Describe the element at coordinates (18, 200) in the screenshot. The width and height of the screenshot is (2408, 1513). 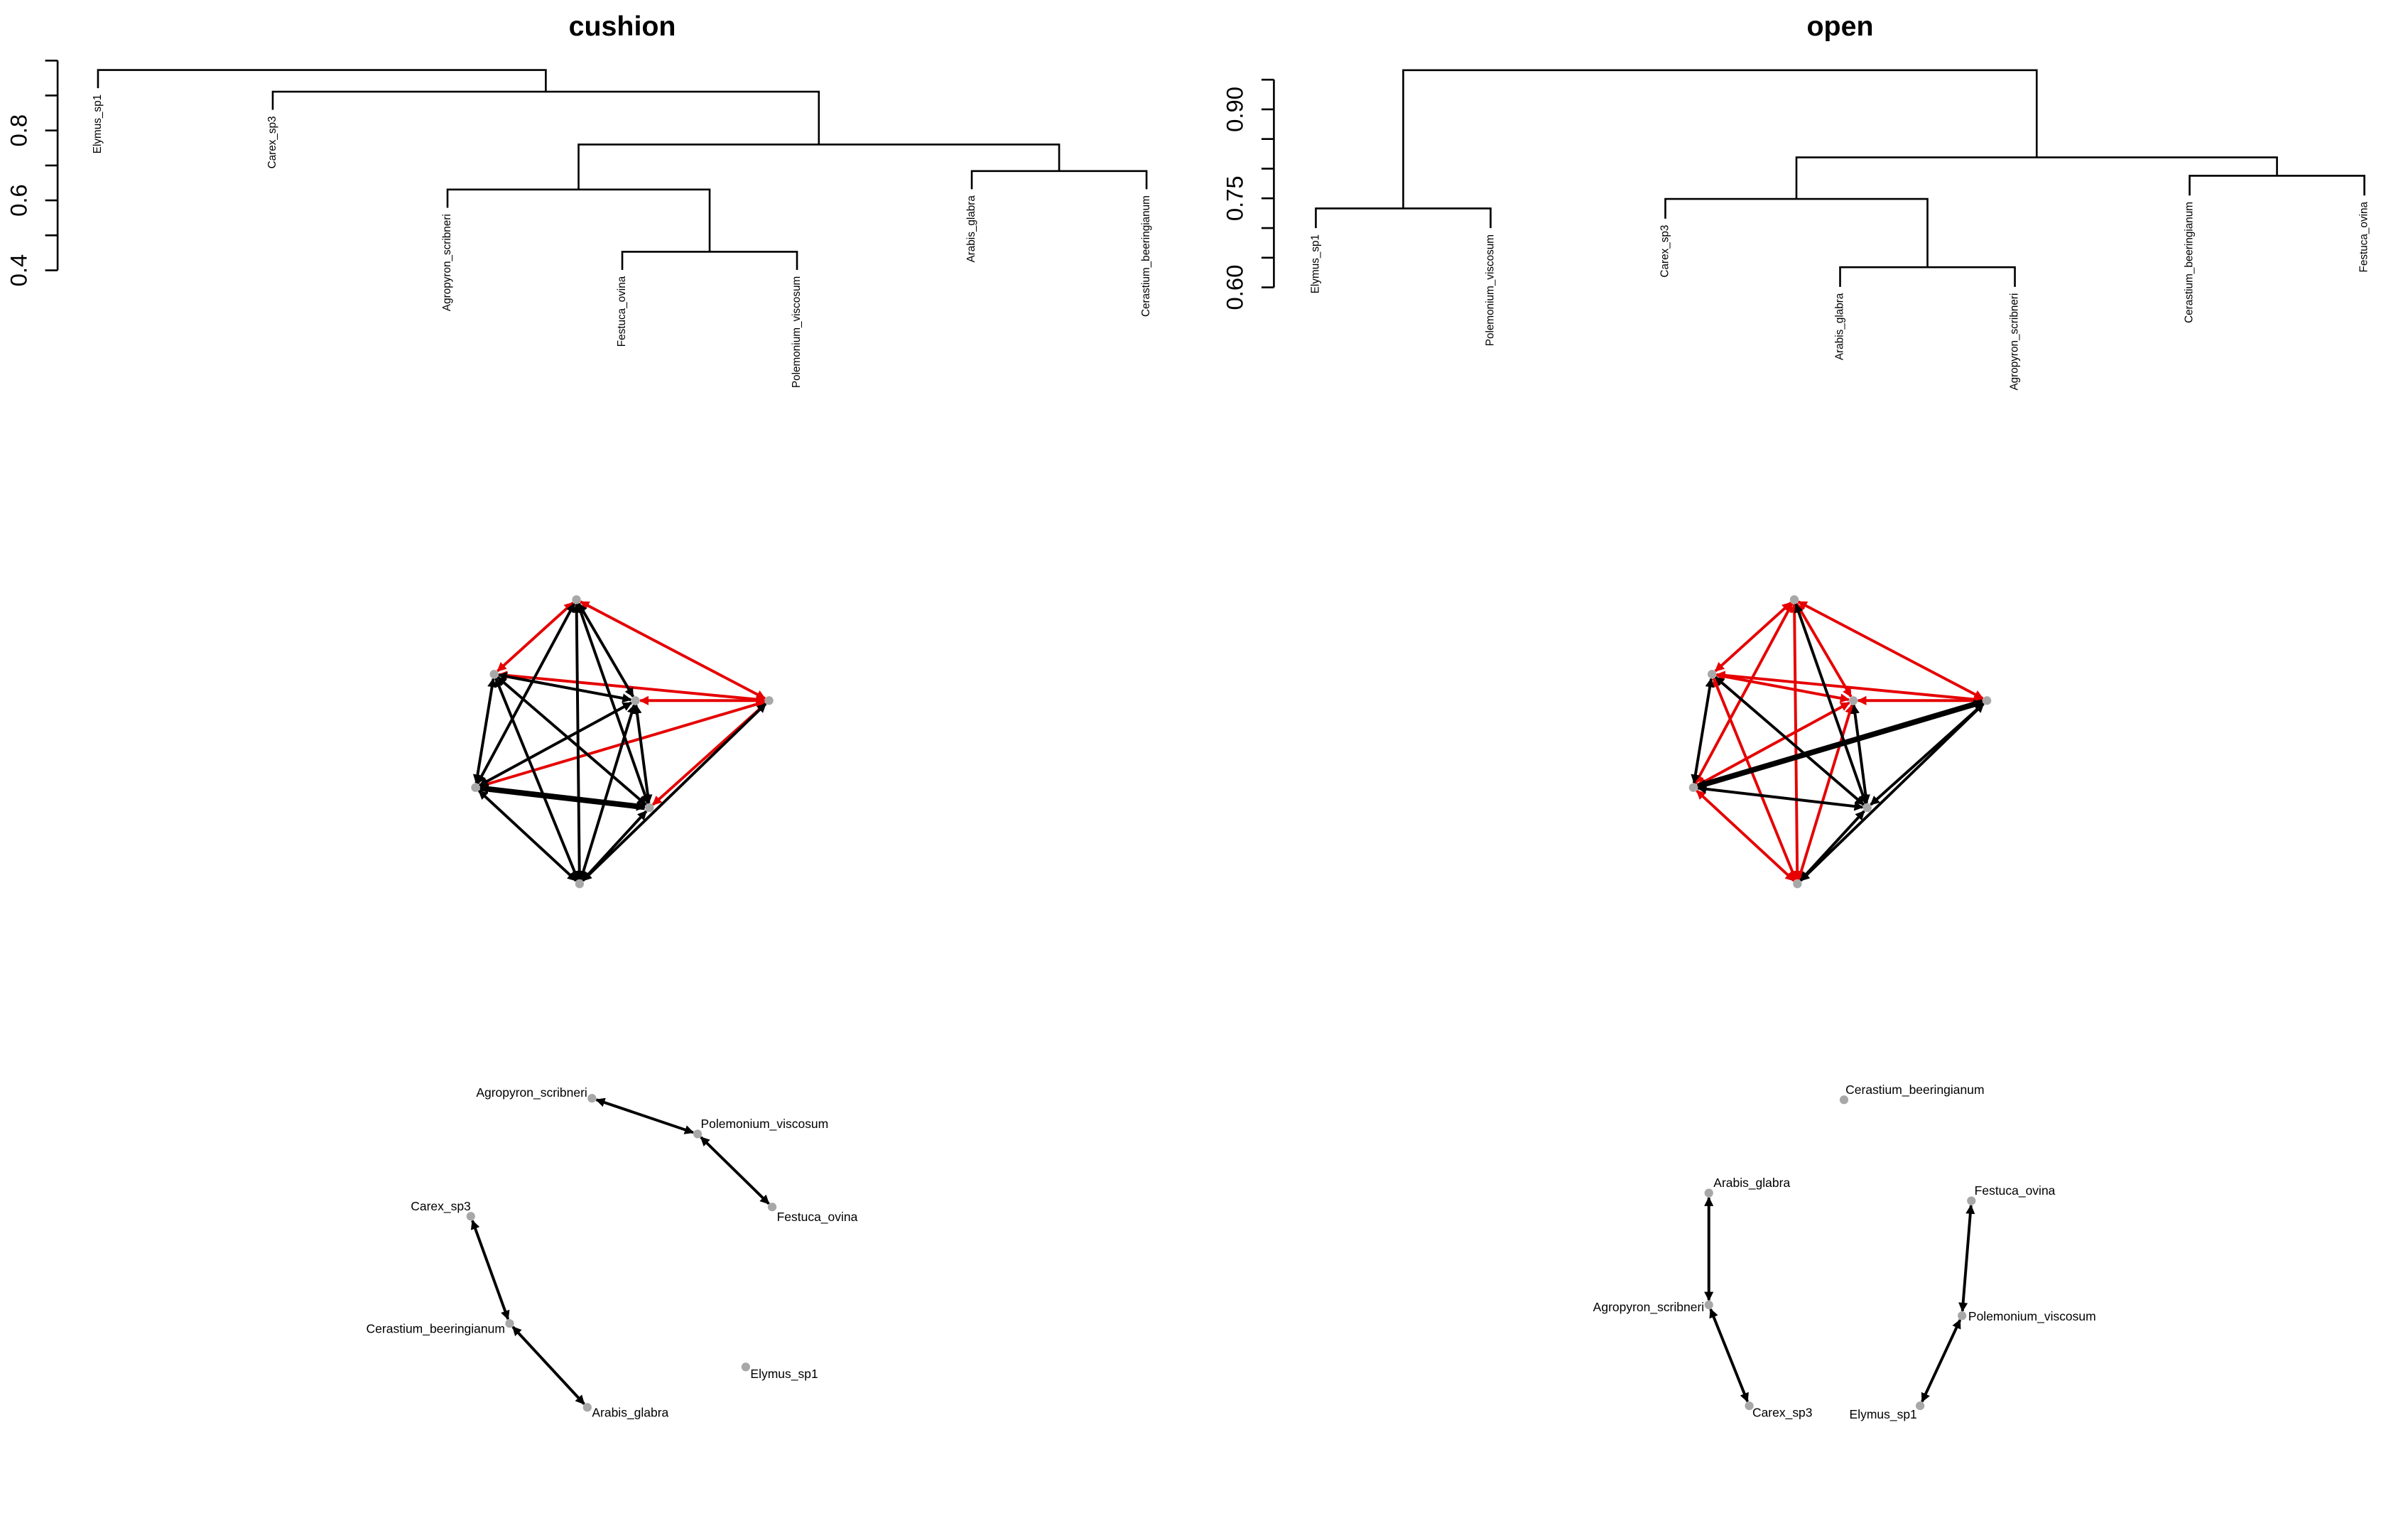
I see `y-tick-label: 0.6` at that location.